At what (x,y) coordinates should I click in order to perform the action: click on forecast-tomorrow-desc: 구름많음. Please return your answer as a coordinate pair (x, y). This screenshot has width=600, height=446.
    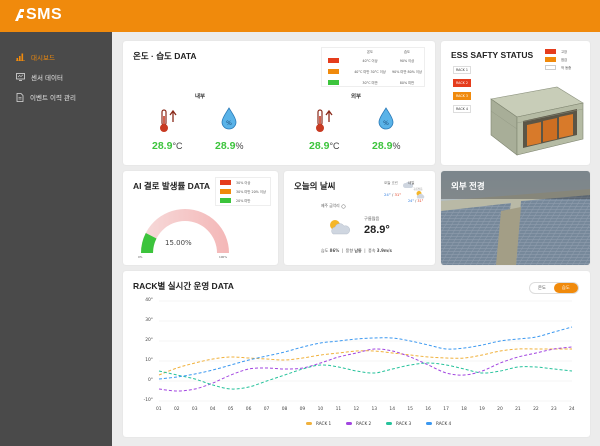
    Looking at the image, I should click on (418, 189).